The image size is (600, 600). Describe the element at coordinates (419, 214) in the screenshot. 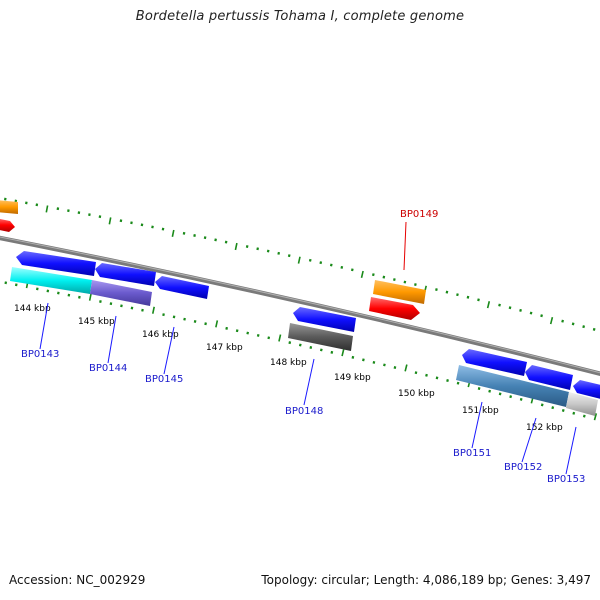

I see `gene-label-bp0149: BP0149` at that location.